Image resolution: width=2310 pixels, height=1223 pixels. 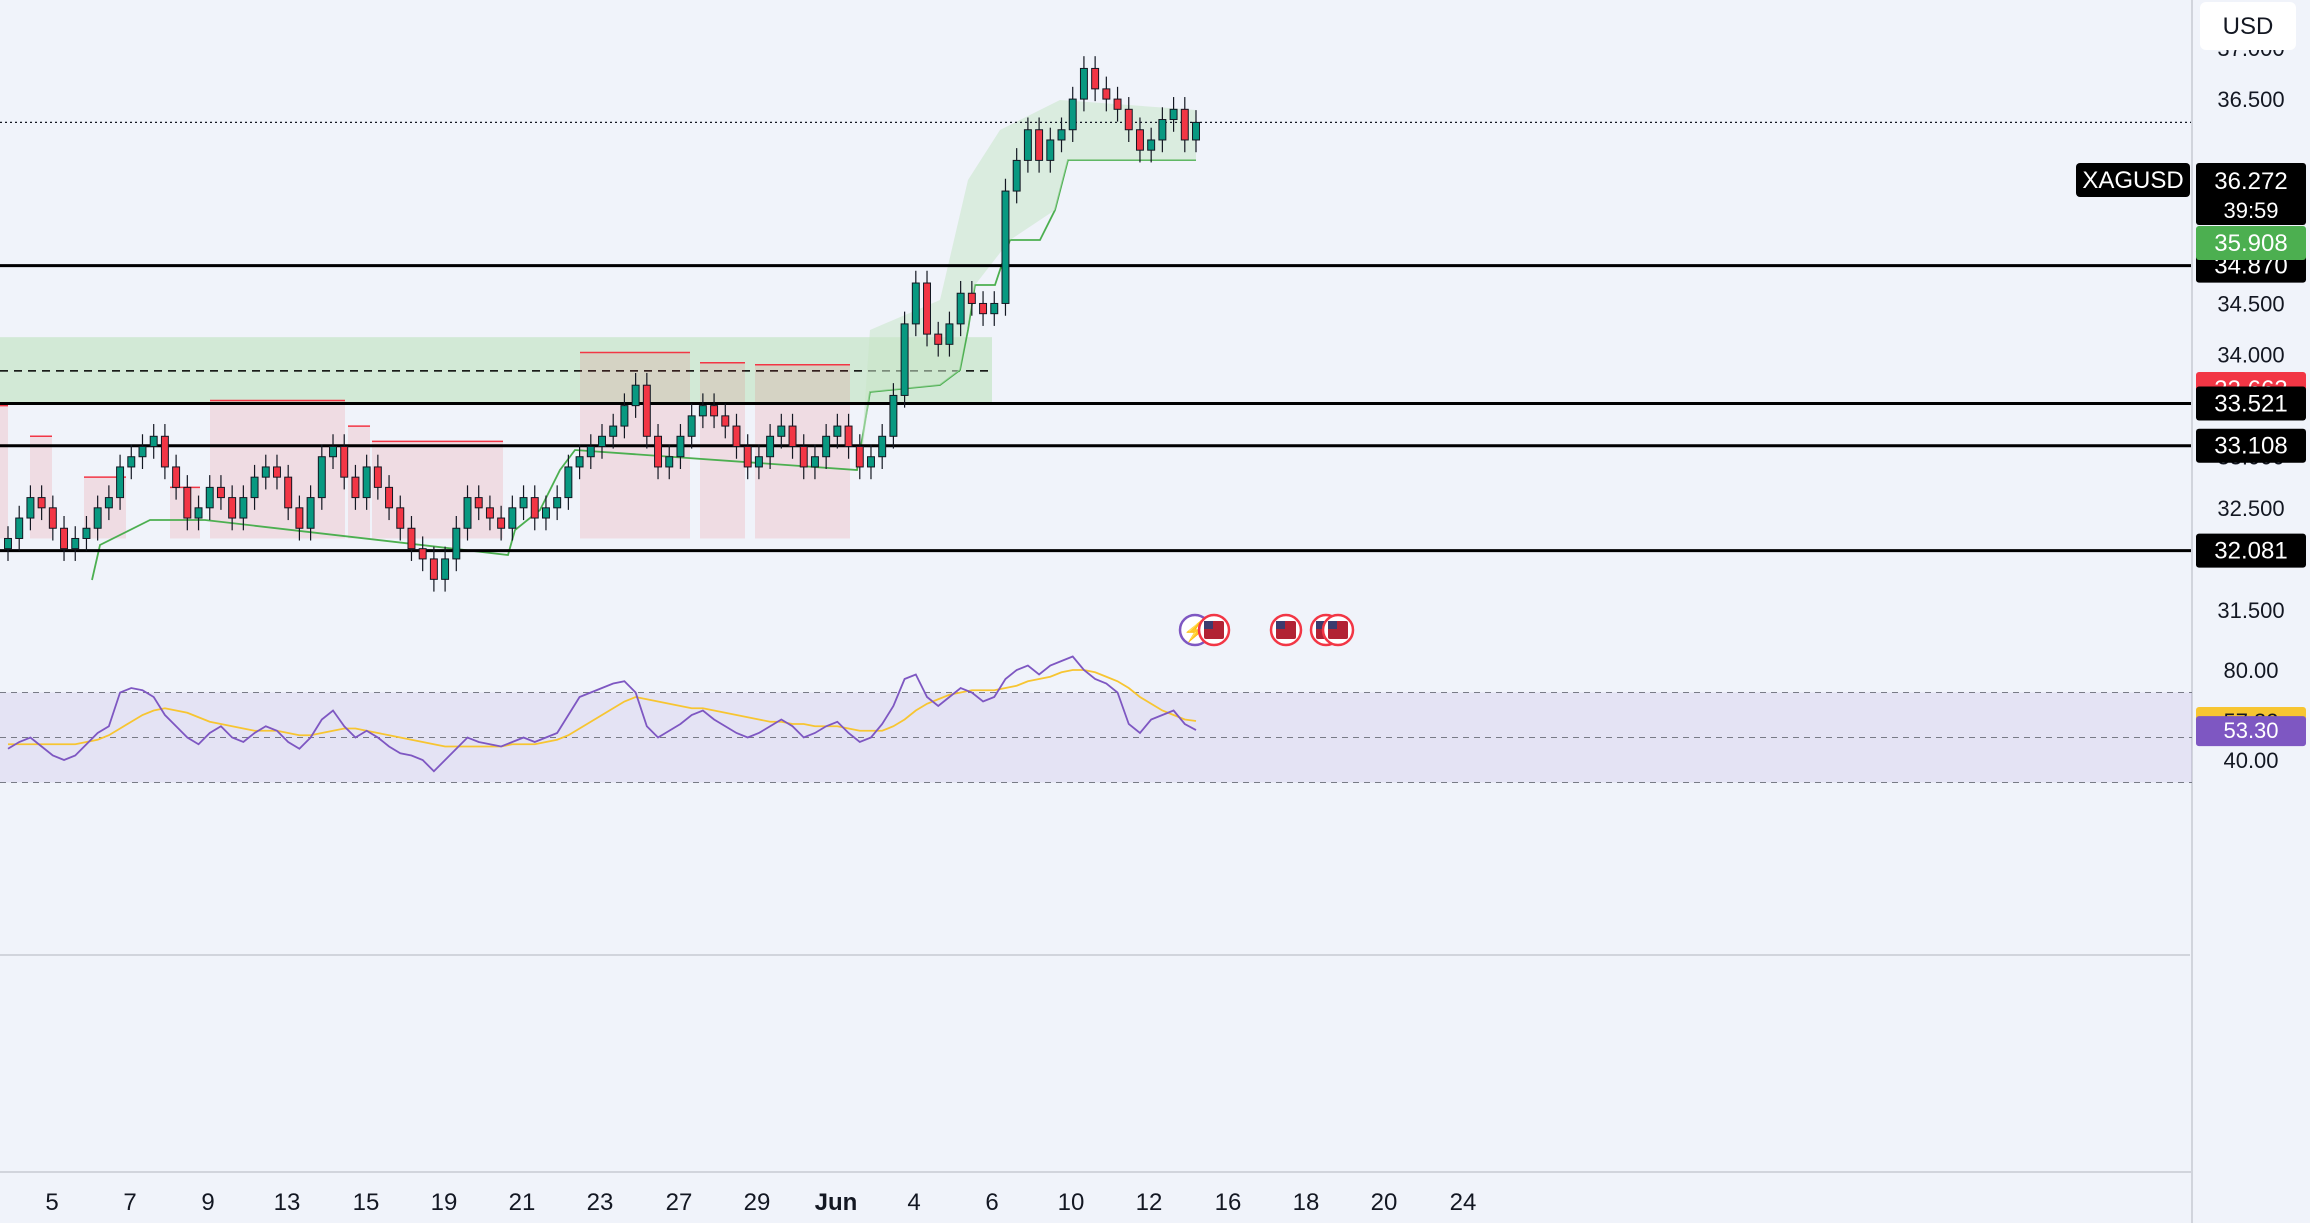 What do you see at coordinates (679, 1202) in the screenshot?
I see `time-tick-label: 27` at bounding box center [679, 1202].